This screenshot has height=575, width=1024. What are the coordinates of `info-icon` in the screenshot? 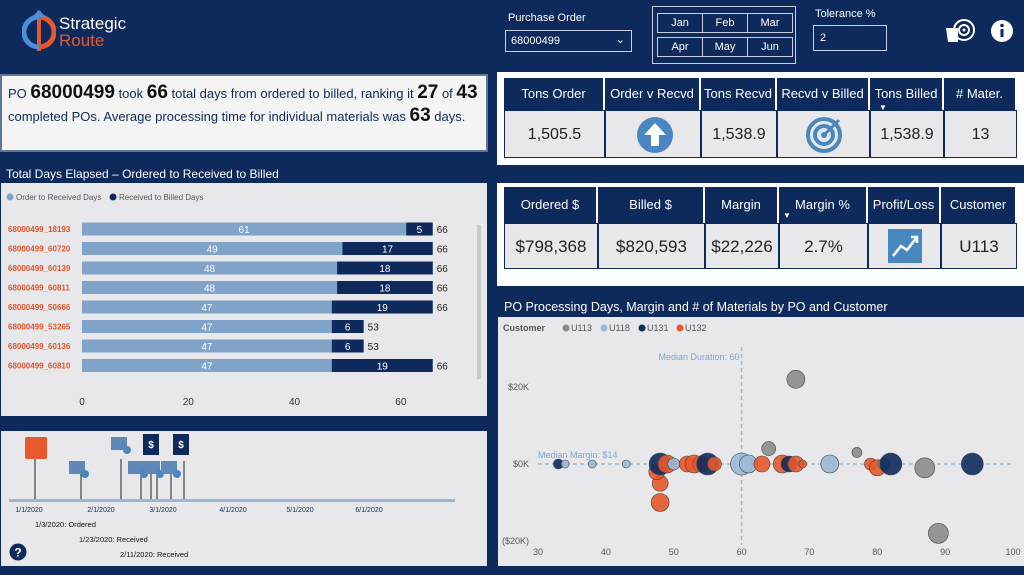 It's located at (1002, 31).